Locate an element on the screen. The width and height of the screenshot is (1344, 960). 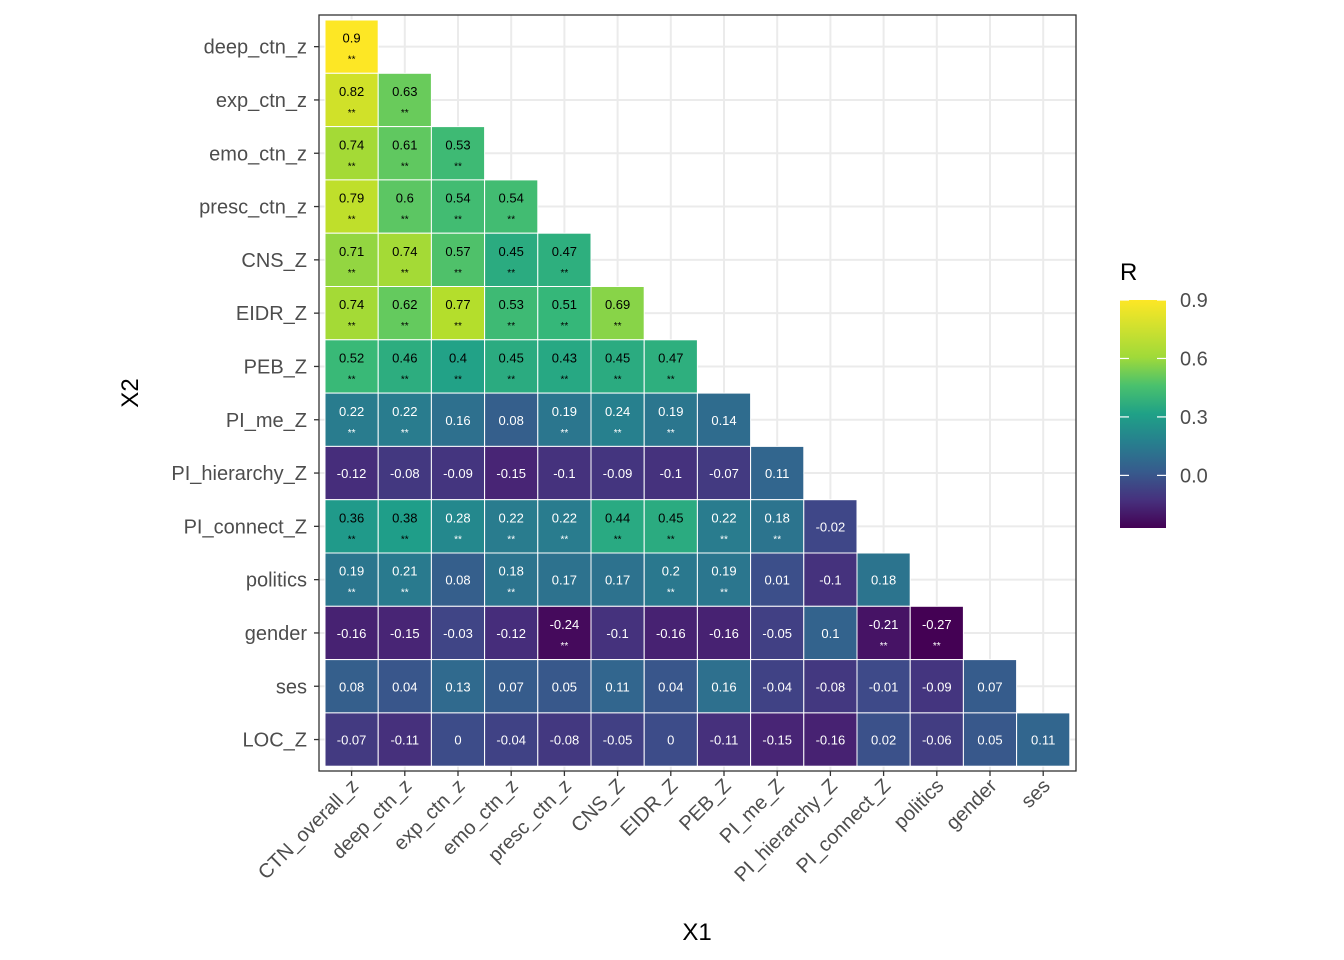
cell-value-label: 0.07 is located at coordinates (511, 686).